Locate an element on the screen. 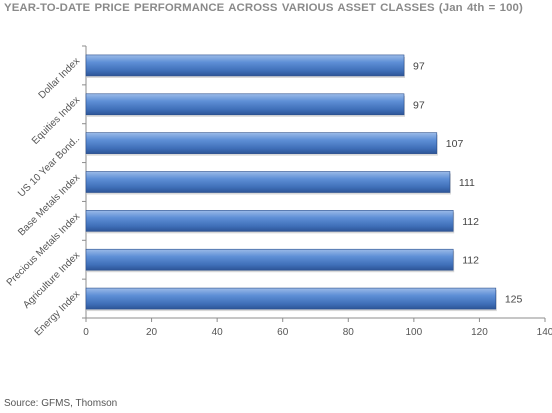 This screenshot has width=552, height=413. x-tick-label: 60 is located at coordinates (283, 332).